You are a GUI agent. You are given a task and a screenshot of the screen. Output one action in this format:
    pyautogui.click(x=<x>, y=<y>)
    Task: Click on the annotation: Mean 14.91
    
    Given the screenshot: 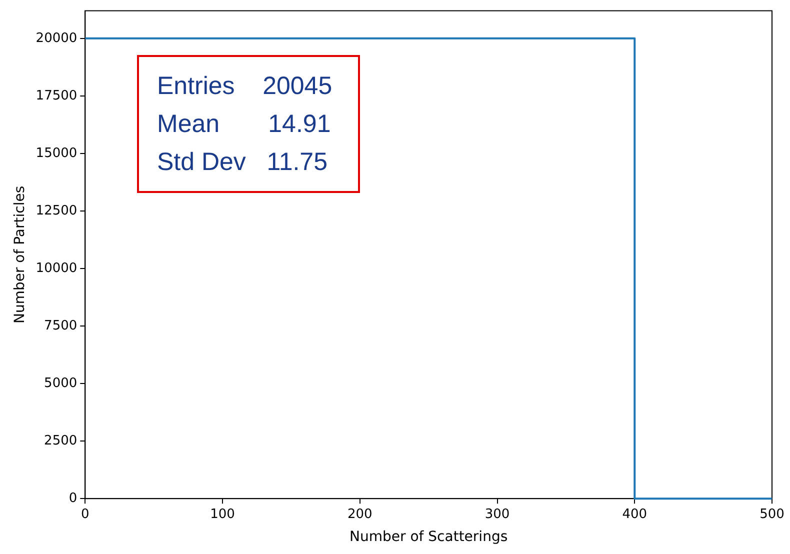 What is the action you would take?
    pyautogui.click(x=244, y=124)
    